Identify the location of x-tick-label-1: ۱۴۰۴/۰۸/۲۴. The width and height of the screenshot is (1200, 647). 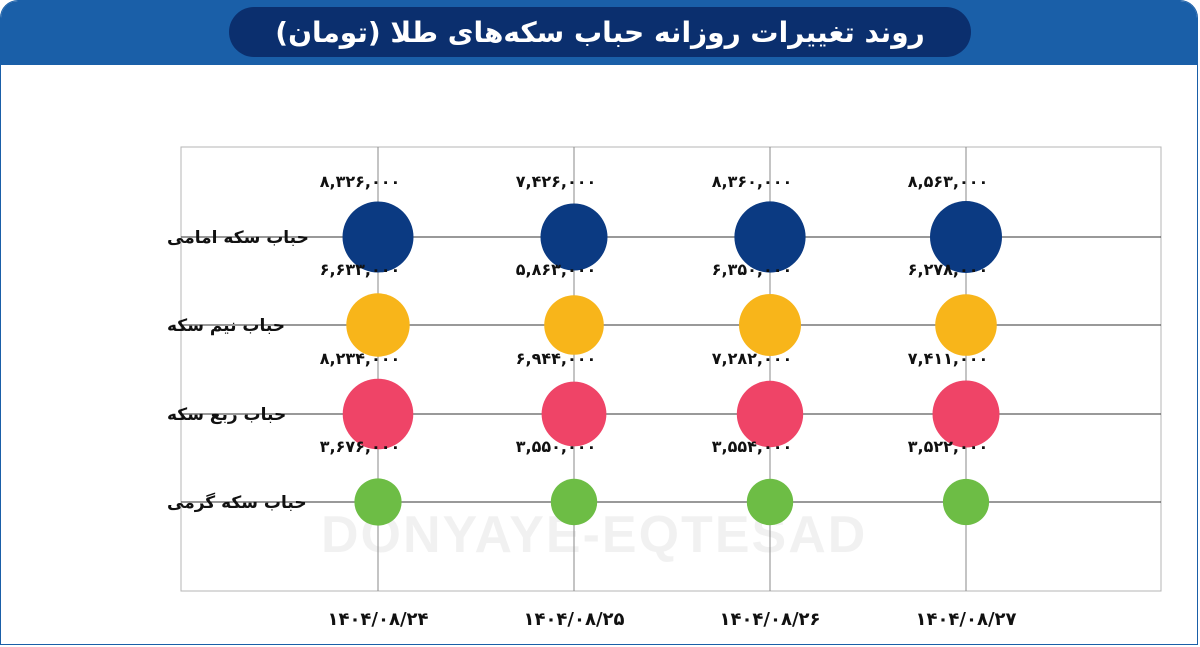
(377, 619).